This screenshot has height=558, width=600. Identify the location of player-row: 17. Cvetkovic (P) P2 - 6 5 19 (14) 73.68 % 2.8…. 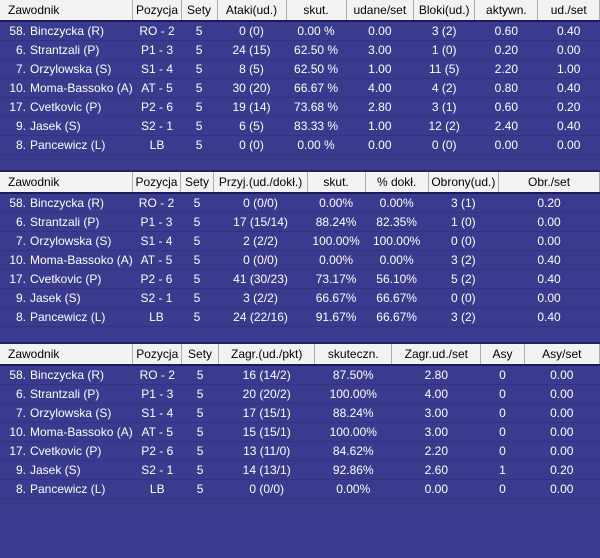
(300, 107).